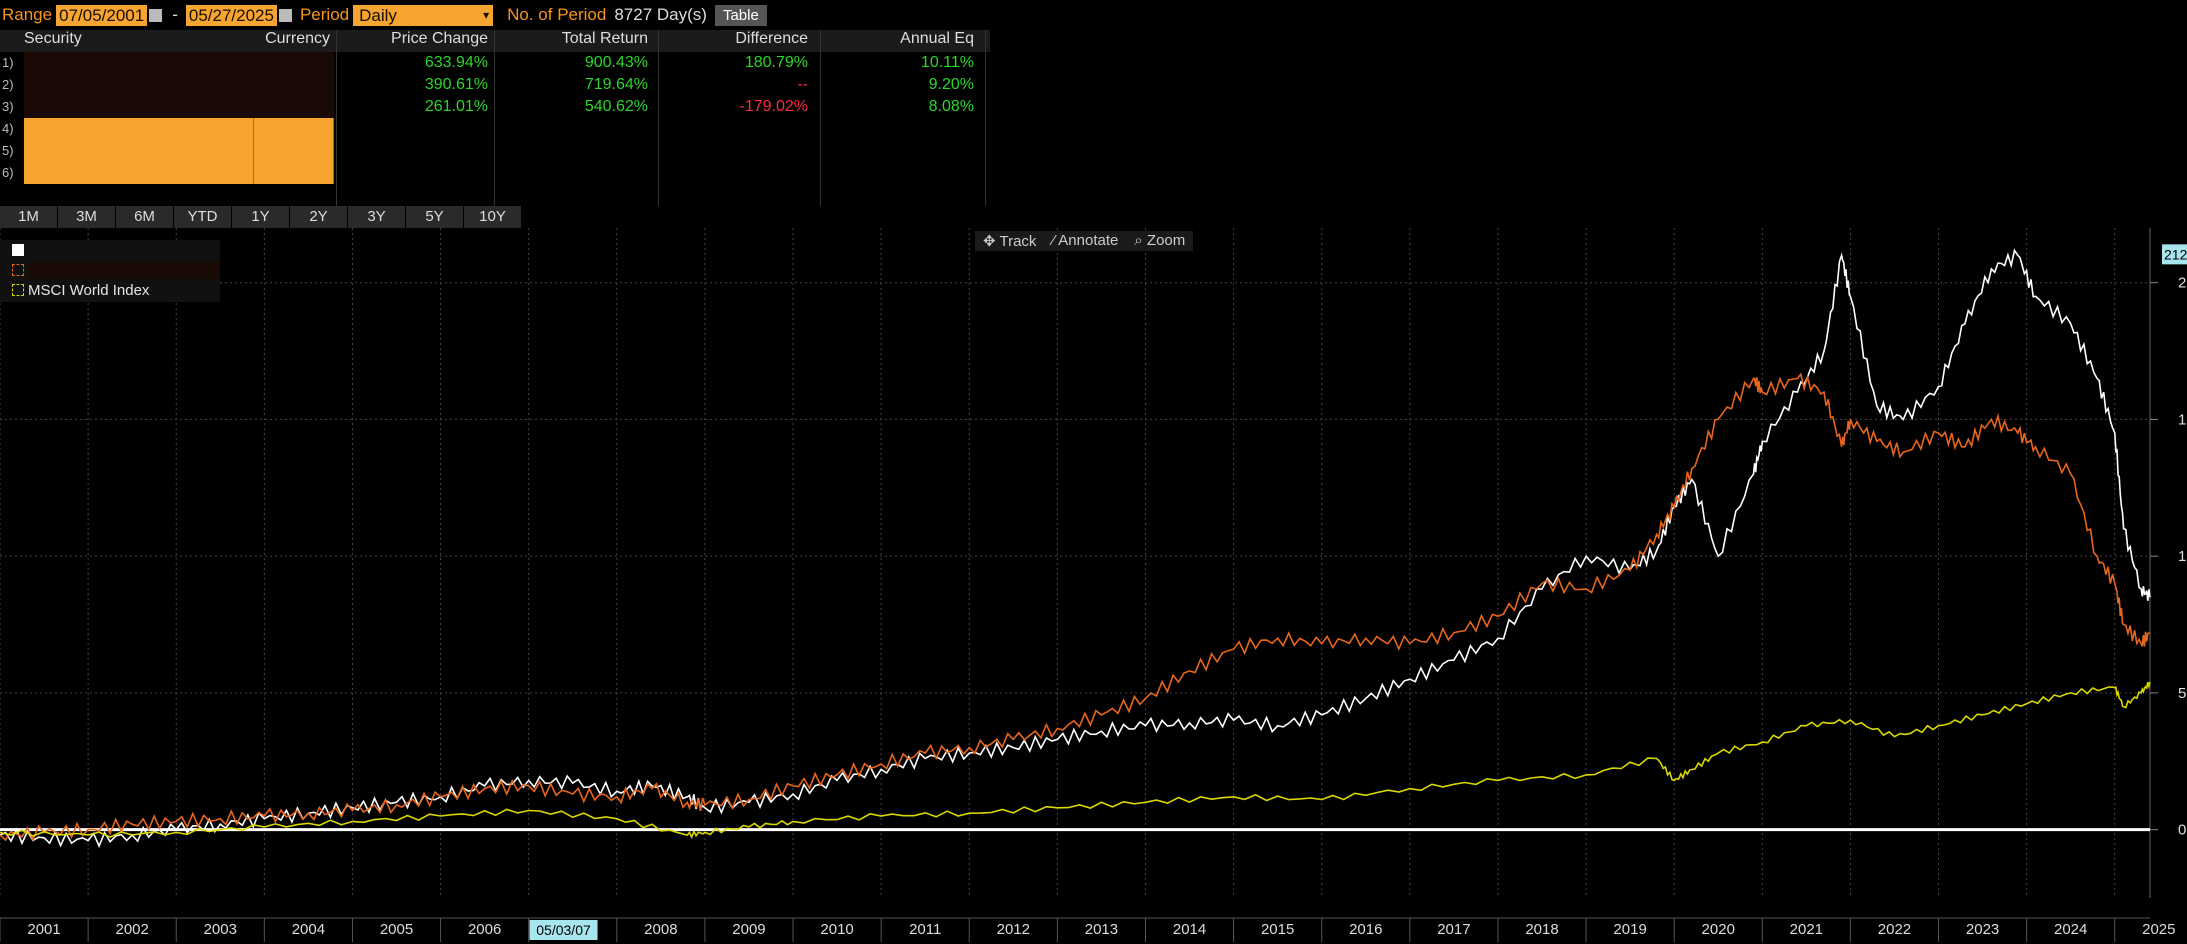  I want to click on x-tick-label: 2004, so click(308, 929).